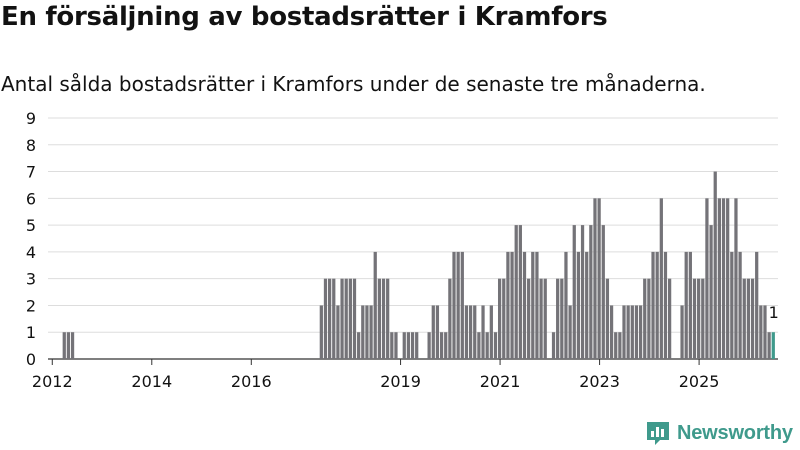 This screenshot has height=450, width=800. I want to click on x-axis: 2012 2014 2016 2019 2021 2023 2025, so click(375, 375).